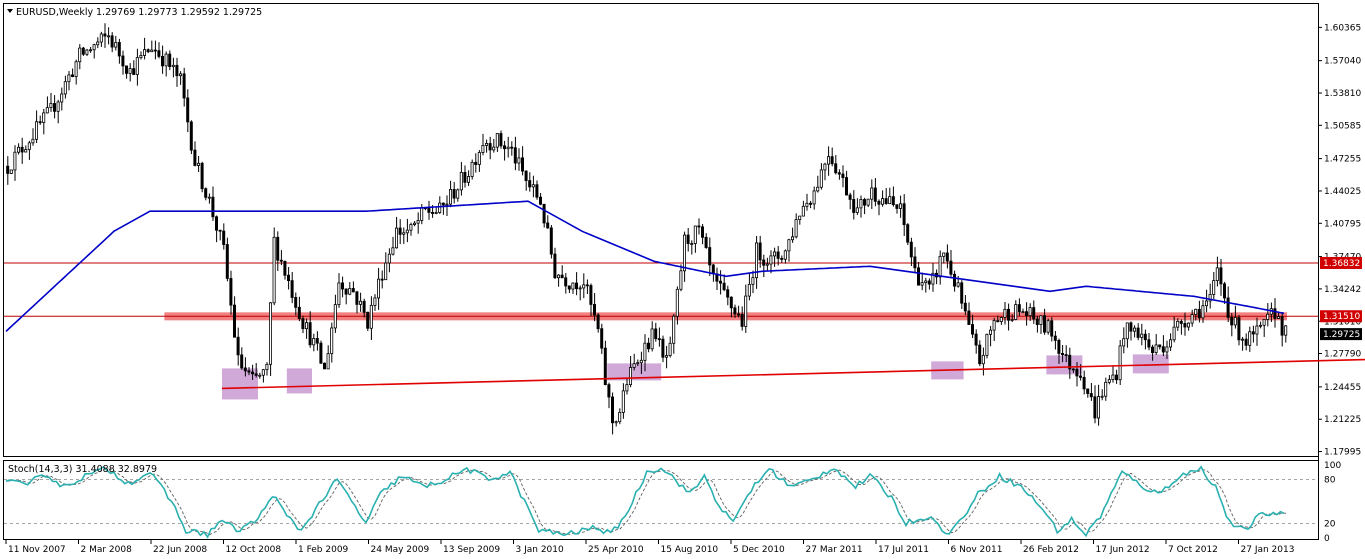 This screenshot has width=1365, height=559. What do you see at coordinates (1342, 126) in the screenshot?
I see `price-tick-label: 1.50585` at bounding box center [1342, 126].